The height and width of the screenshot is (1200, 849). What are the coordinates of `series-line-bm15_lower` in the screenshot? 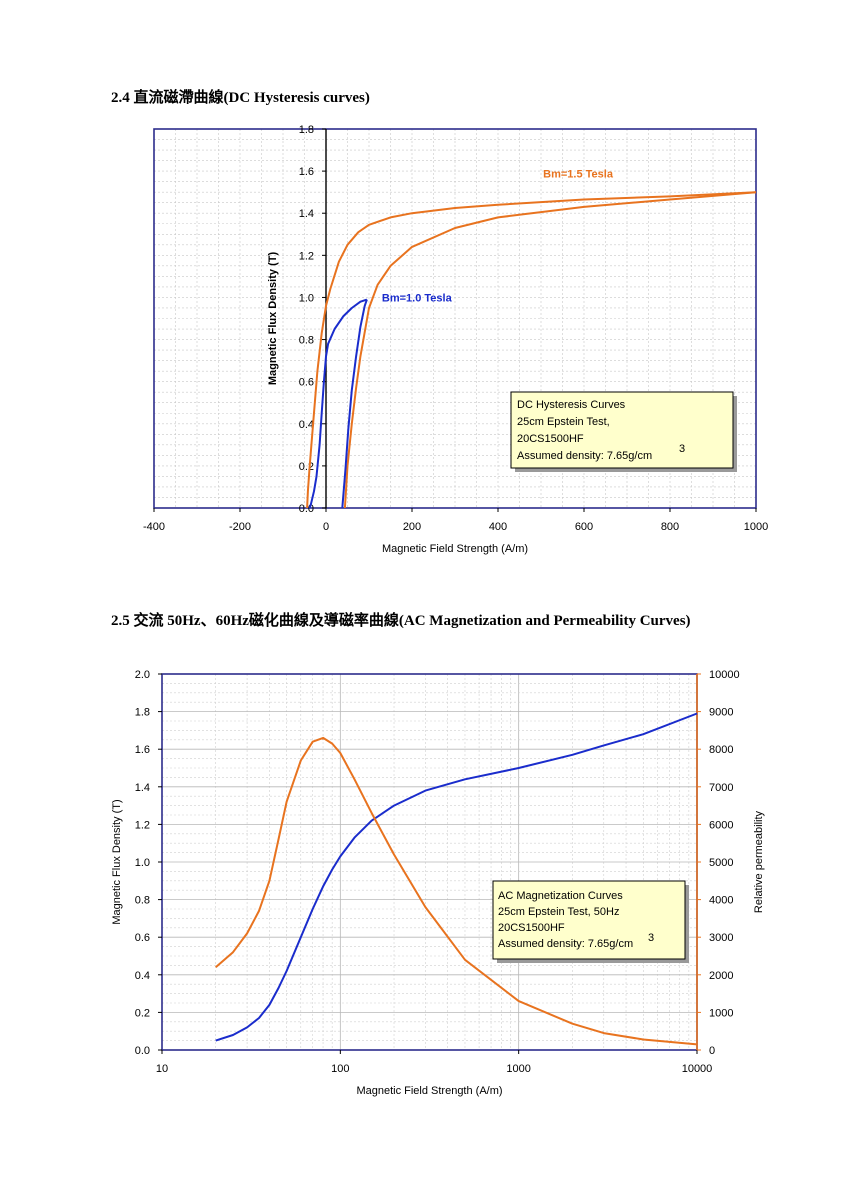 It's located at (550, 350).